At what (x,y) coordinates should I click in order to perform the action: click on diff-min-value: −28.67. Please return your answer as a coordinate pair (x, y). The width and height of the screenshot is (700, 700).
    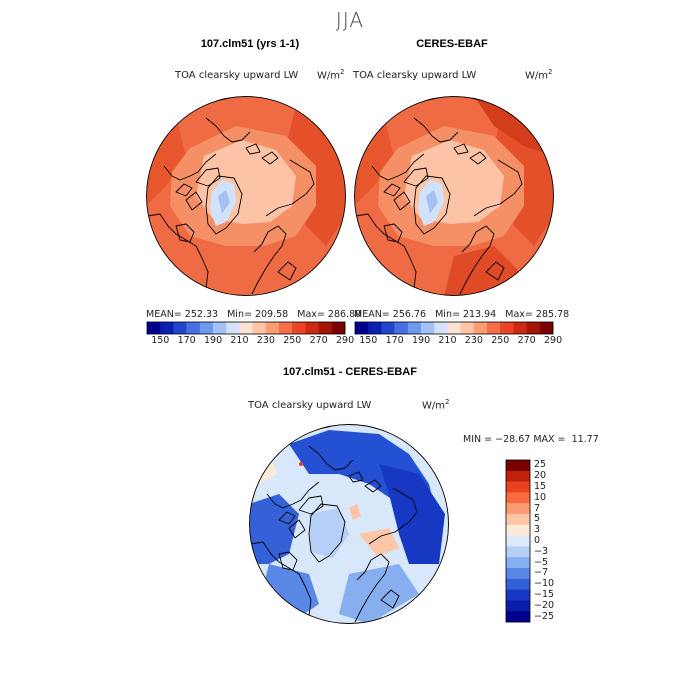
    Looking at the image, I should click on (513, 439).